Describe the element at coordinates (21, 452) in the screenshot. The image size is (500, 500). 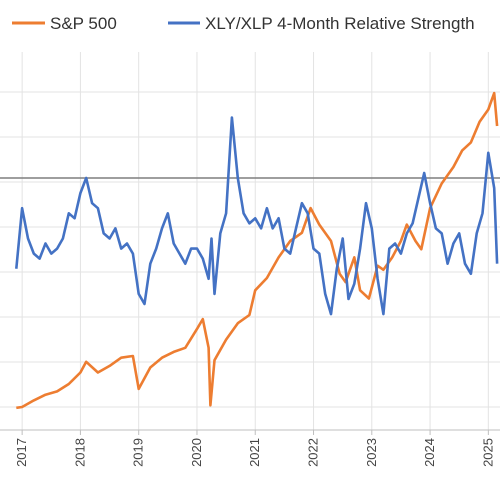
I see `x-tick-label: 2017` at that location.